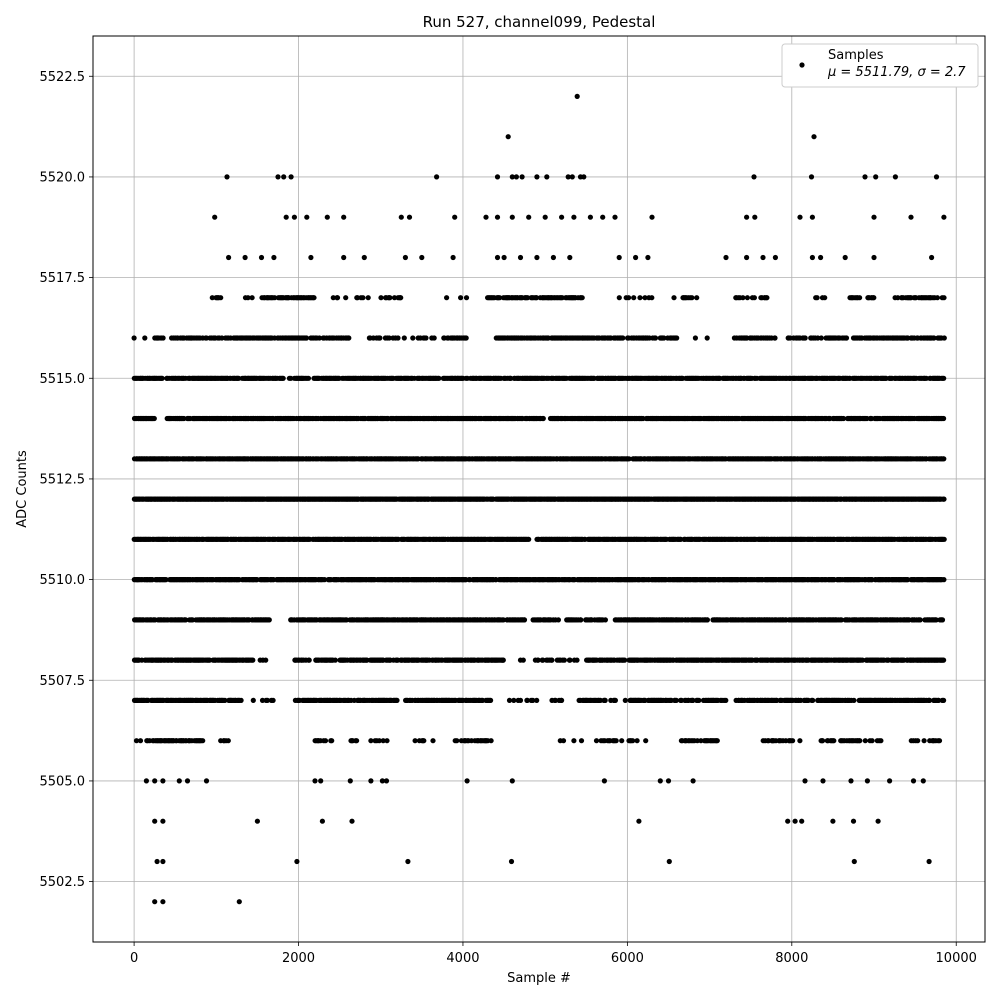 This screenshot has width=1000, height=1000. What do you see at coordinates (539, 22) in the screenshot?
I see `chart-title: Run 527, channel099, Pedestal` at bounding box center [539, 22].